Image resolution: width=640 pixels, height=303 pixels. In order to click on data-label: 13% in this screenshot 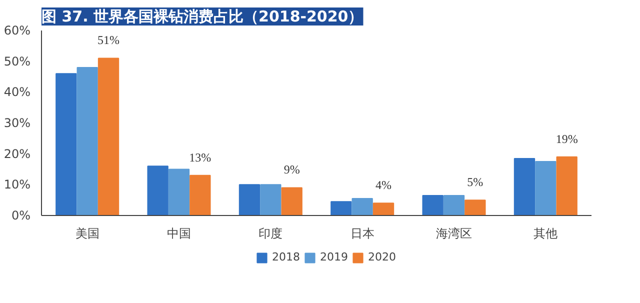, I will do `click(200, 157)`.